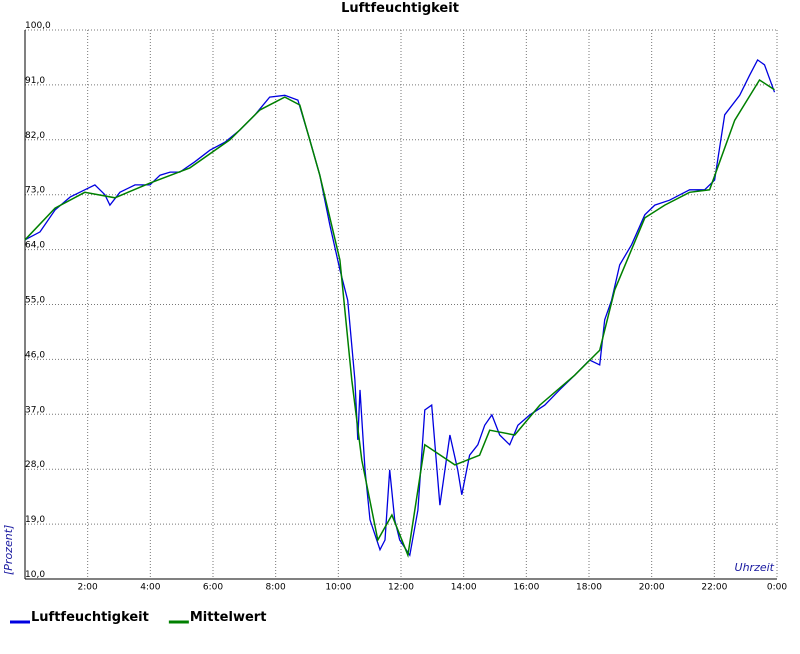 The height and width of the screenshot is (654, 800). I want to click on y-tick-label: 28,0, so click(35, 465).